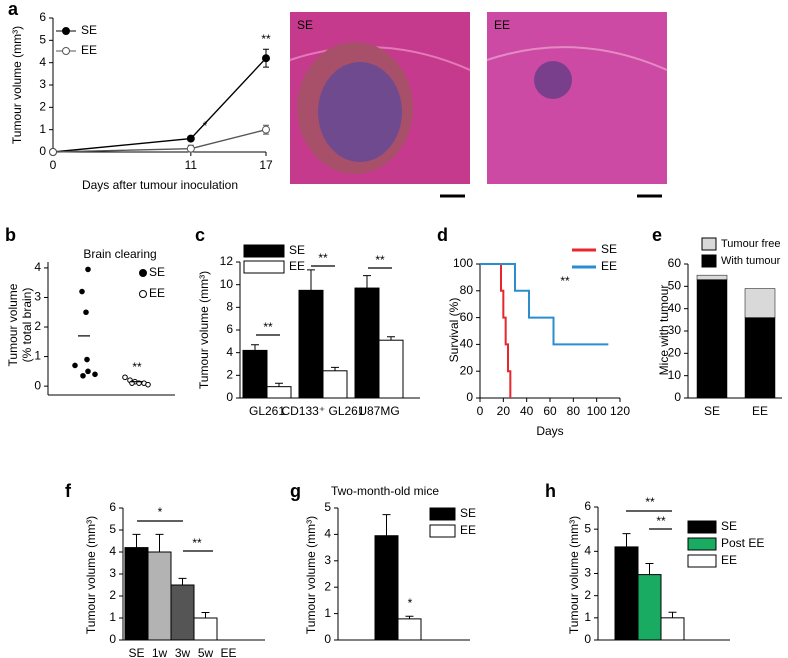  Describe the element at coordinates (657, 235) in the screenshot. I see `panel-letter: e` at that location.